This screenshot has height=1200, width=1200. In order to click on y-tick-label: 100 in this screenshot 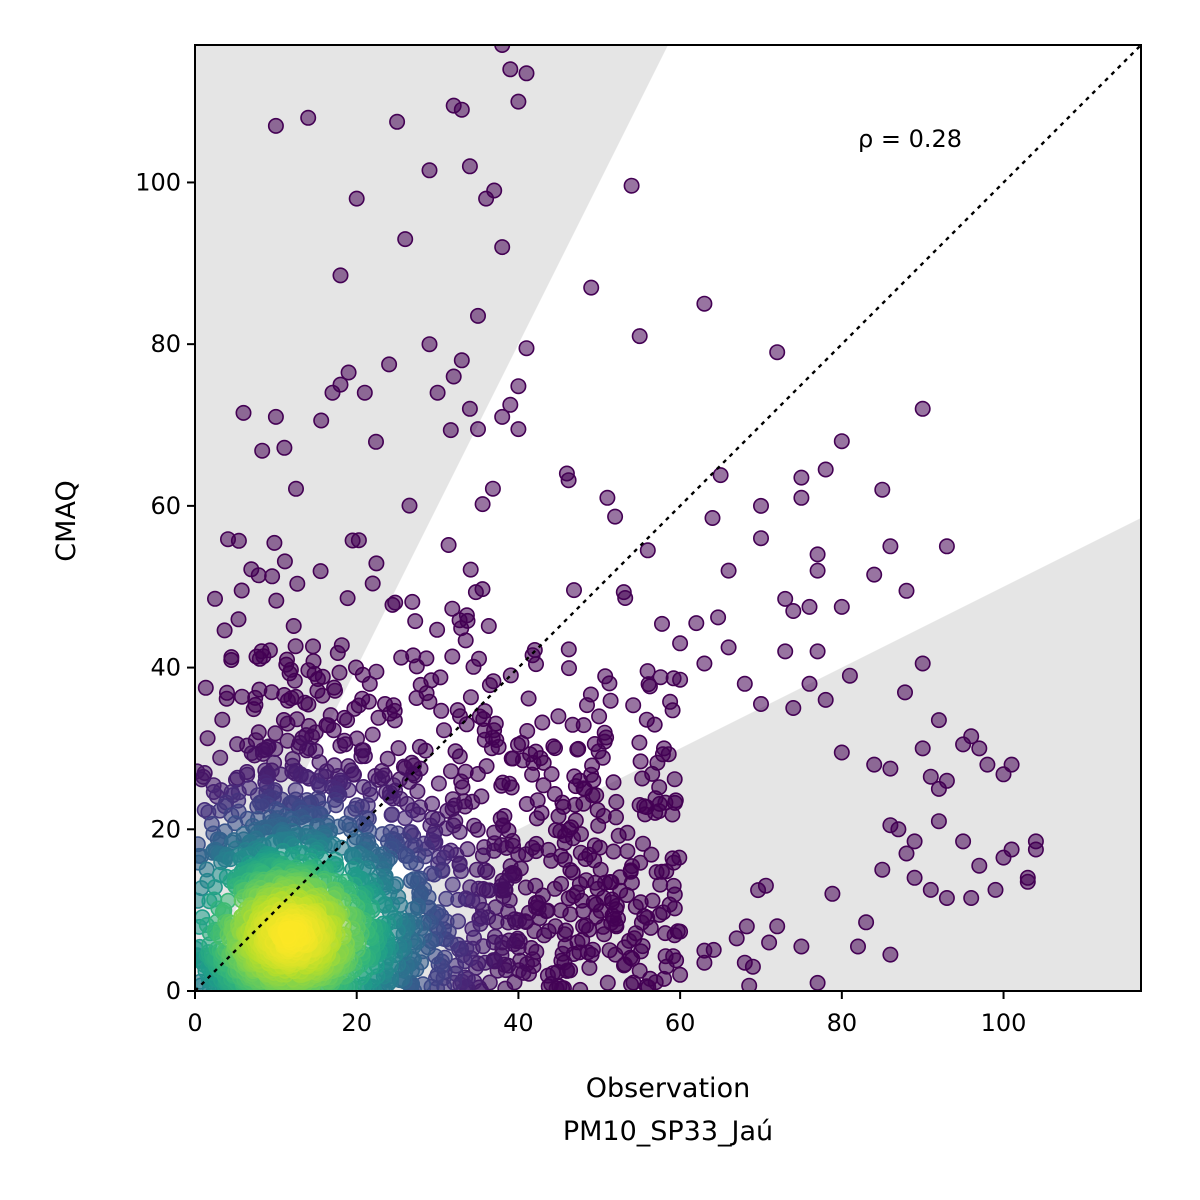, I will do `click(158, 182)`.